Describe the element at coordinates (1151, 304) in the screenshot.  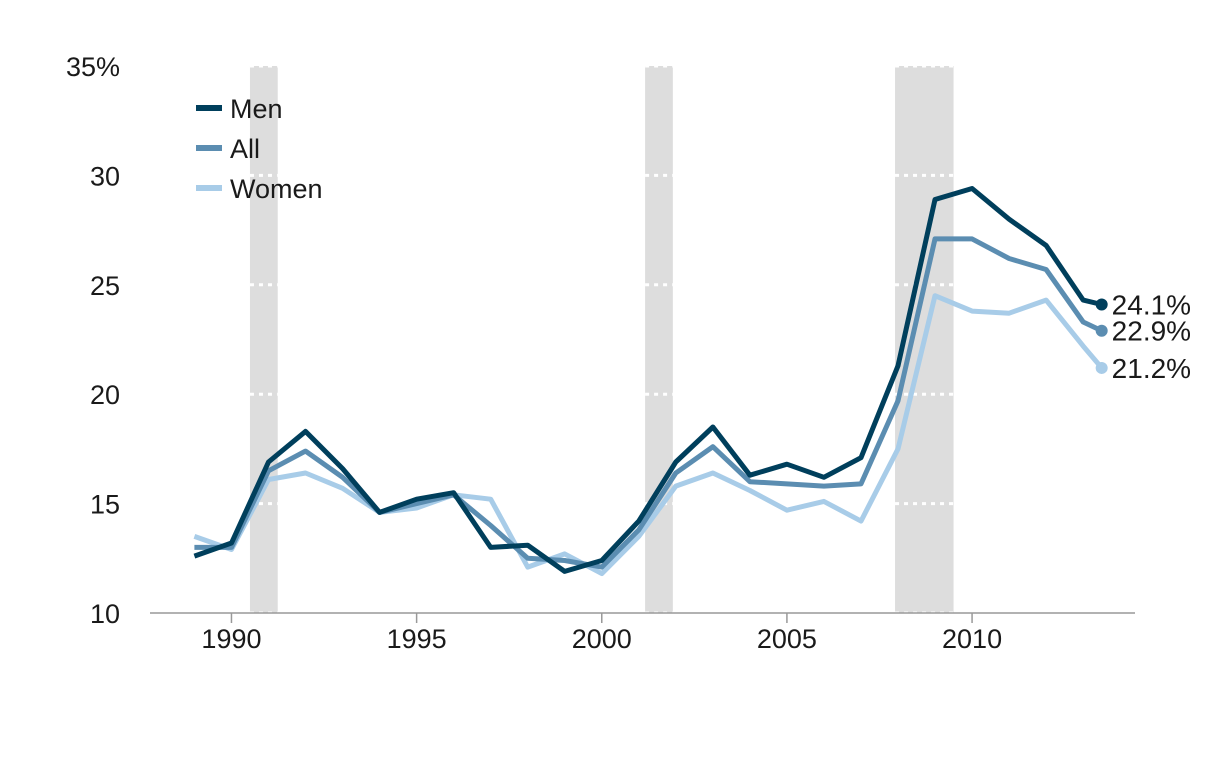
I see `end-label-men: 24.1%` at that location.